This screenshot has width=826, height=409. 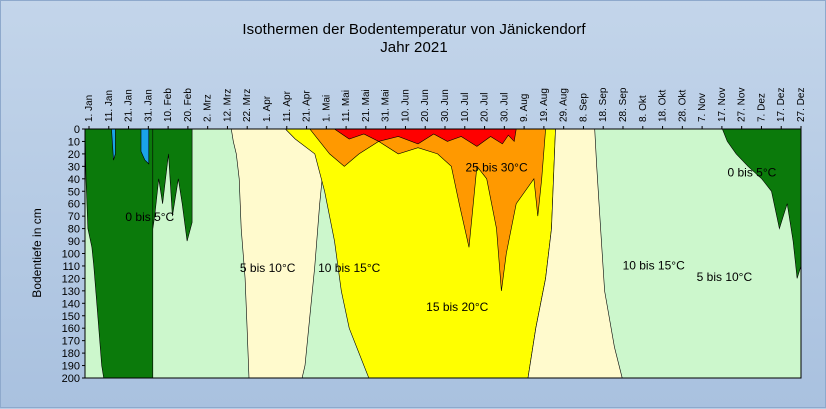 I want to click on y-tick-label: 40, so click(x=74, y=180).